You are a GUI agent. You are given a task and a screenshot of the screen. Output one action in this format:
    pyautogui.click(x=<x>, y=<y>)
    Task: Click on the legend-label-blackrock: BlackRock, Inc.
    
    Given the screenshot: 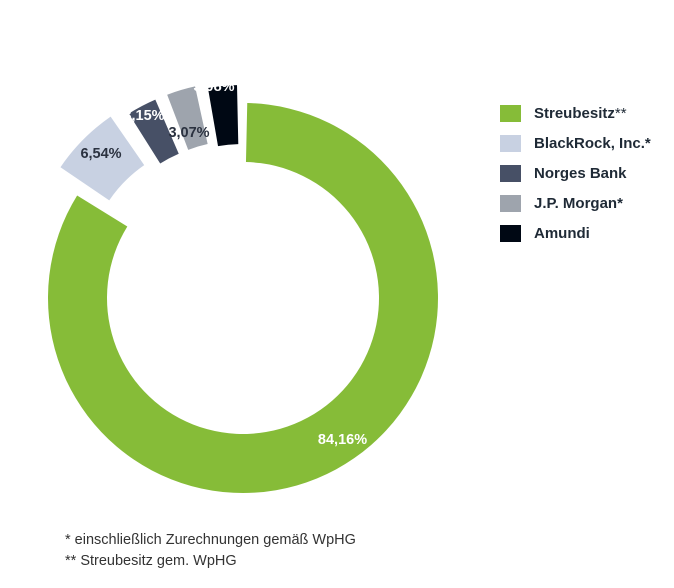 What is the action you would take?
    pyautogui.click(x=589, y=143)
    